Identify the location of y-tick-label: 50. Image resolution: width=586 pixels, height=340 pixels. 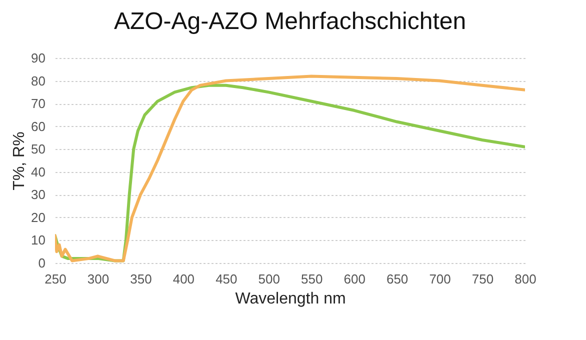
(38, 149).